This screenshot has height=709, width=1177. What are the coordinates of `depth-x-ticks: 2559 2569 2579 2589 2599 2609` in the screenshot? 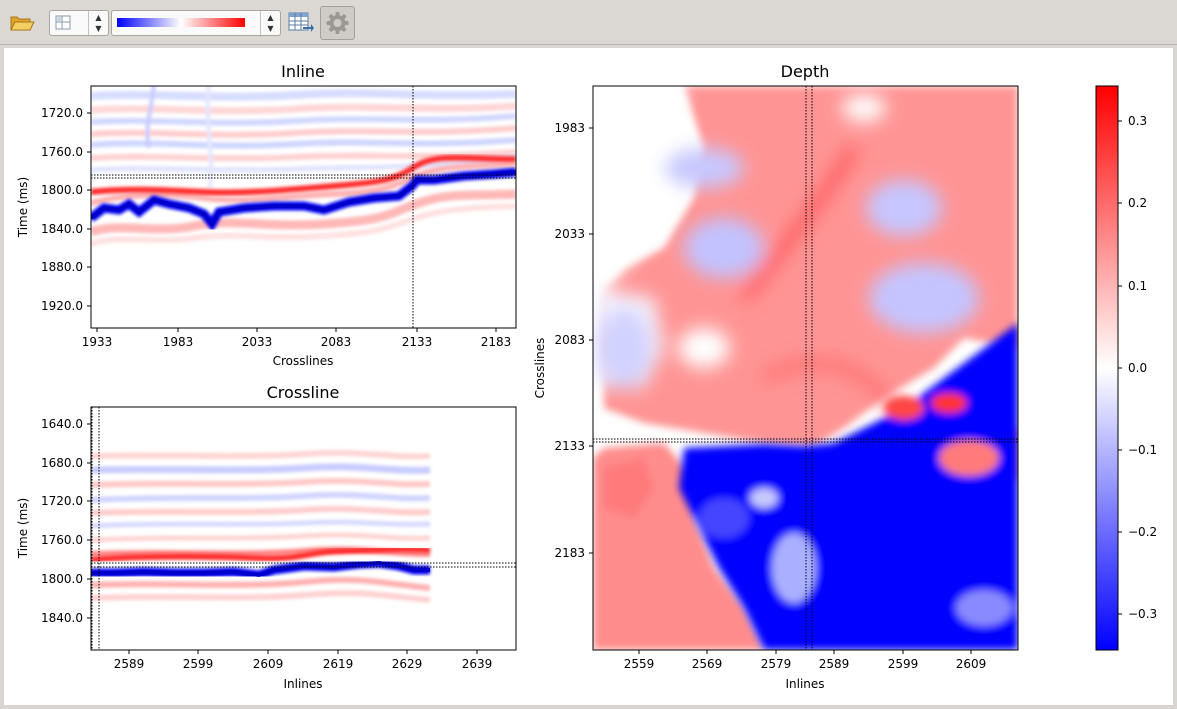 It's located at (805, 660).